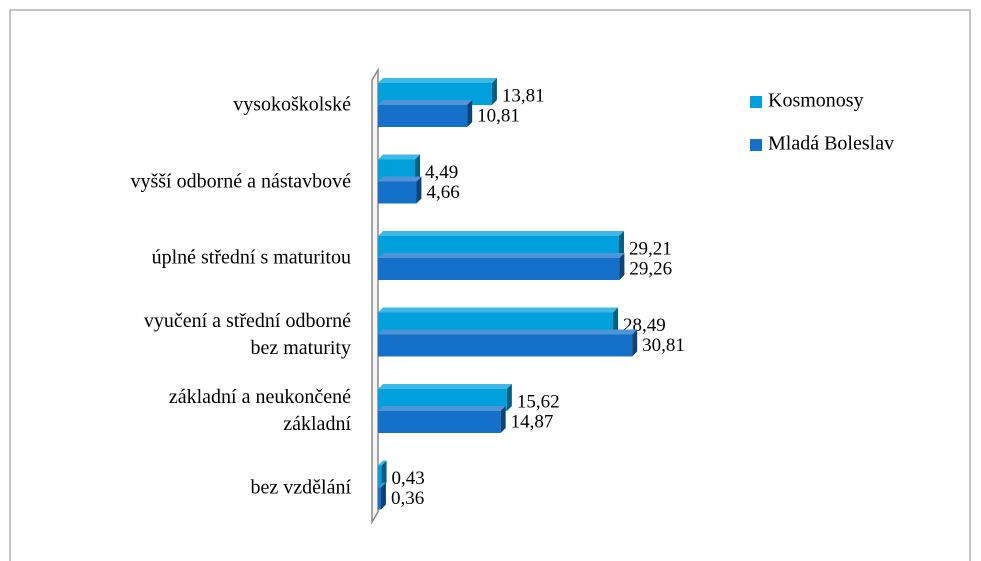 The image size is (981, 561). I want to click on y-tick-label: úplné střední s maturitou, so click(251, 257).